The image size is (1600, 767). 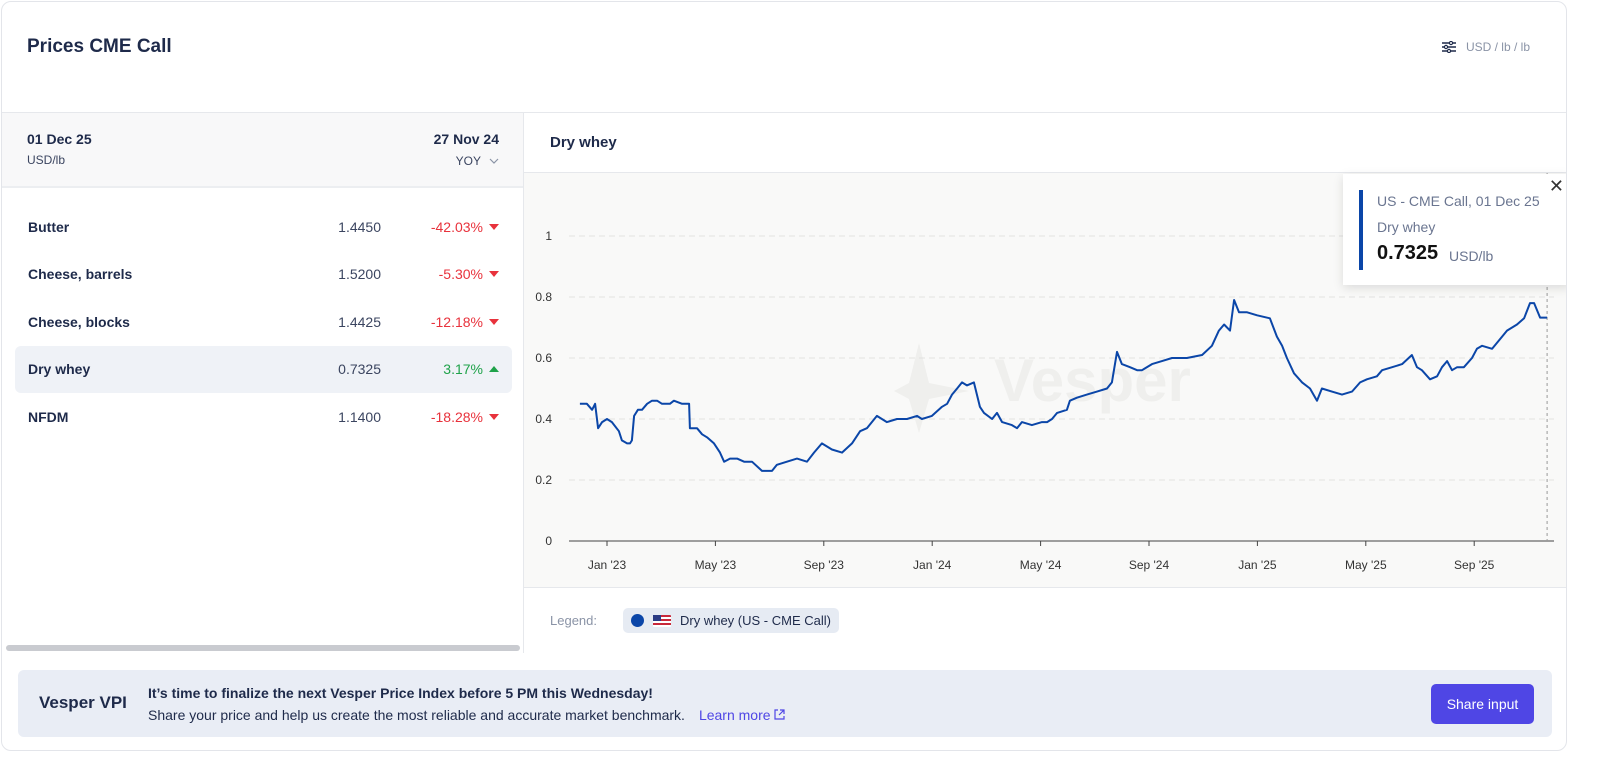 I want to click on learn-more-label: Learn more, so click(x=734, y=715).